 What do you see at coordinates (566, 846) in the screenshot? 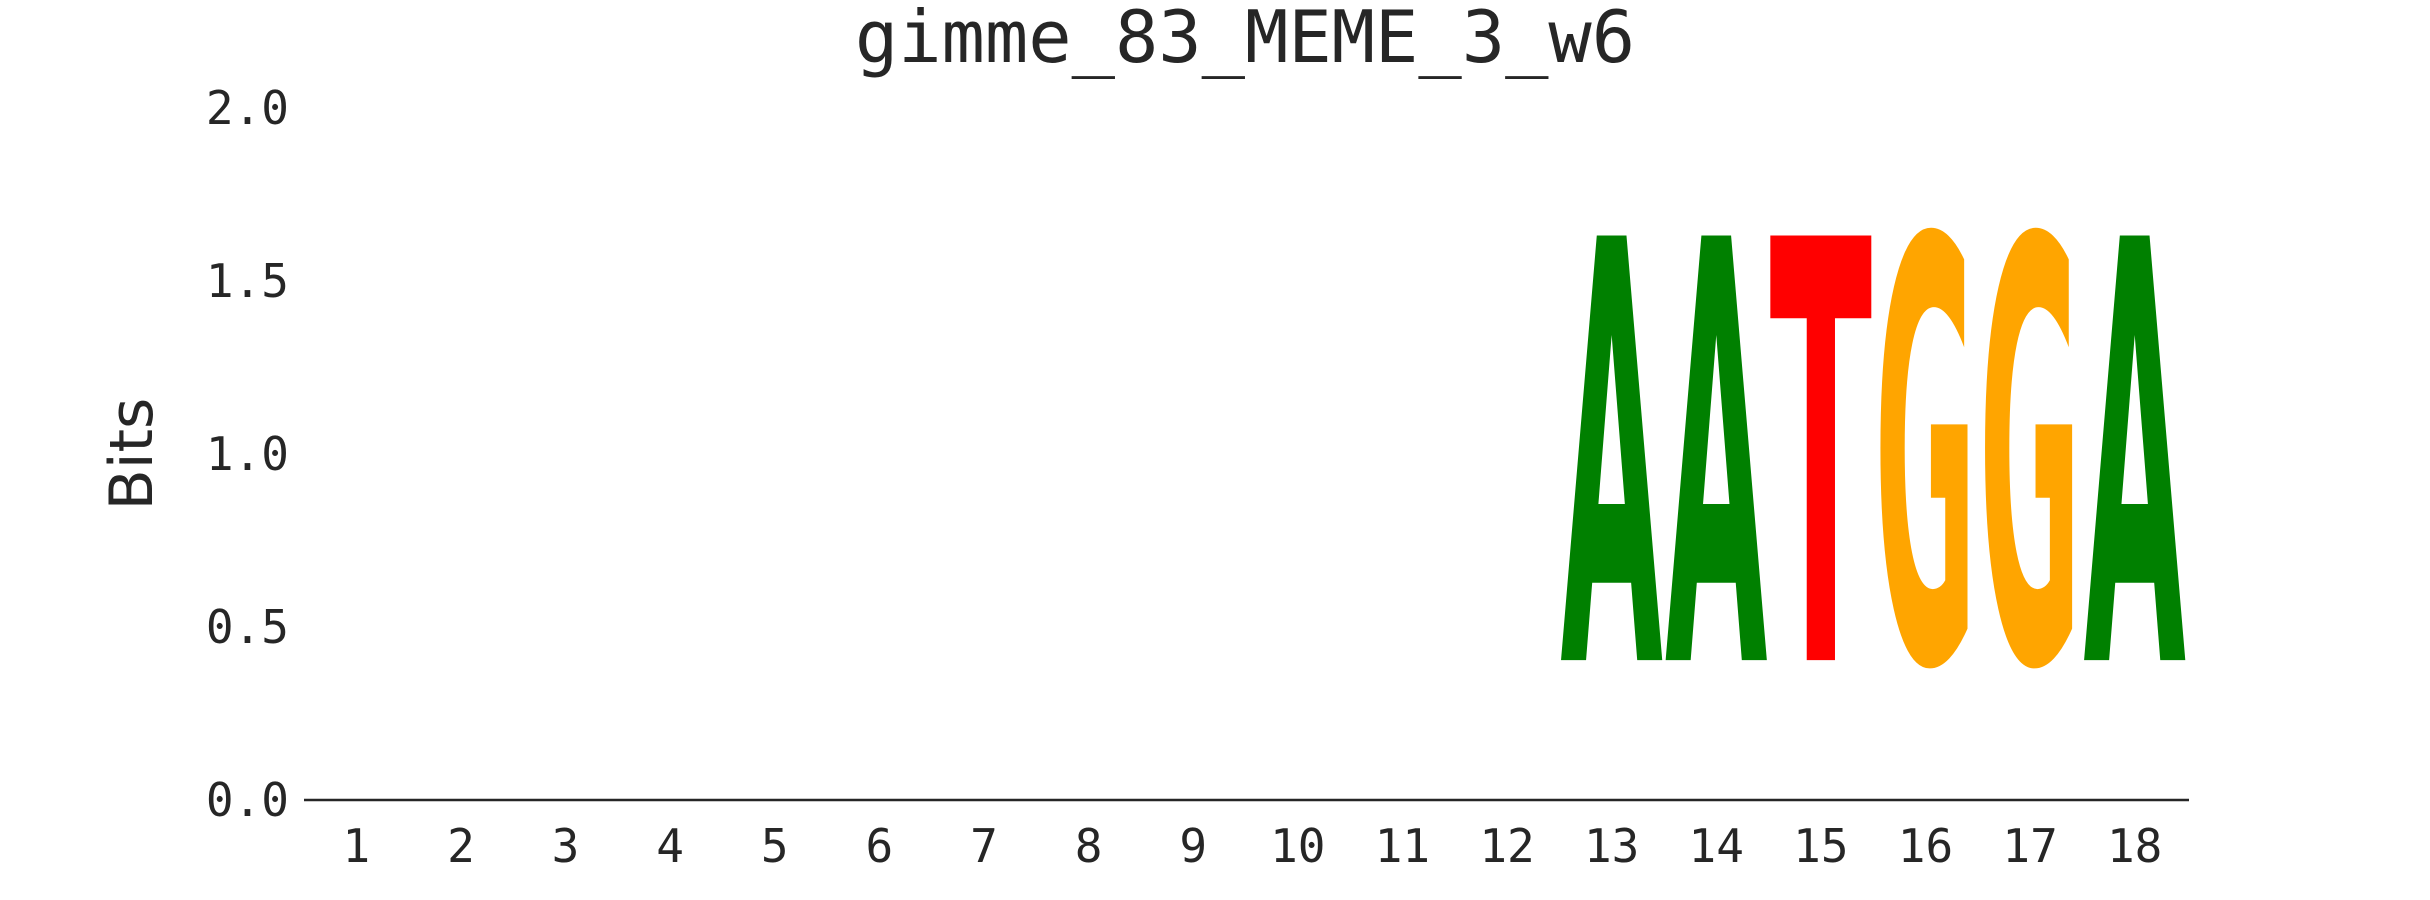
I see `x-tick-label: 3` at bounding box center [566, 846].